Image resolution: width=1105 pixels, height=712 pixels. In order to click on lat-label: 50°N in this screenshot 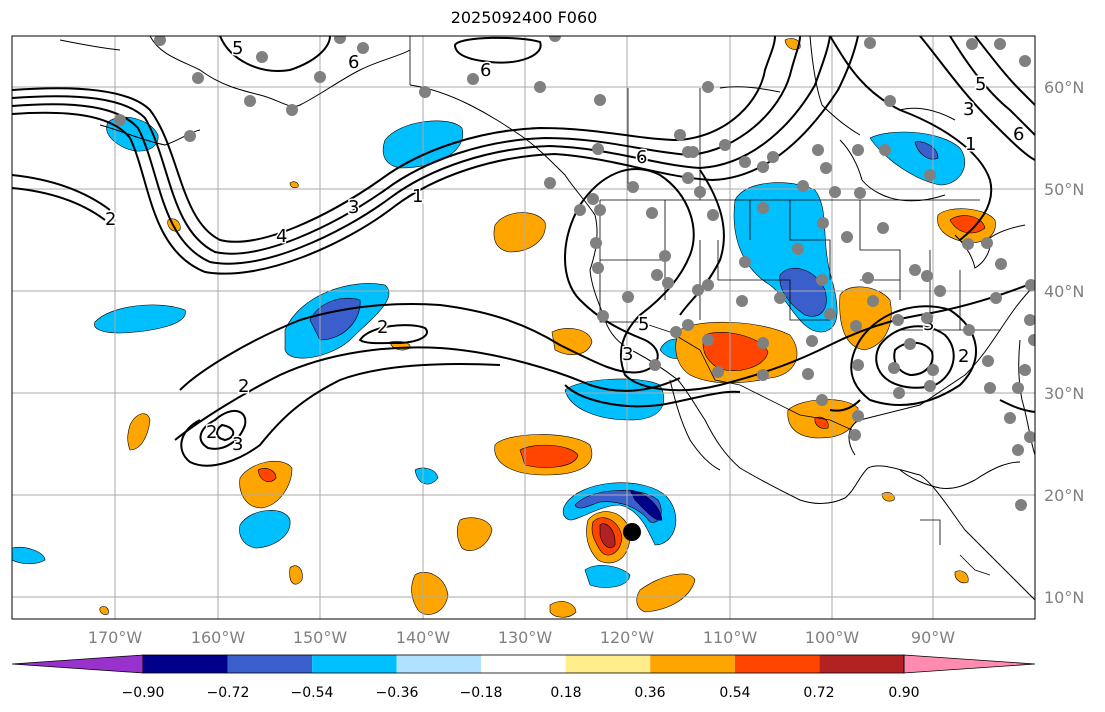, I will do `click(1064, 189)`.